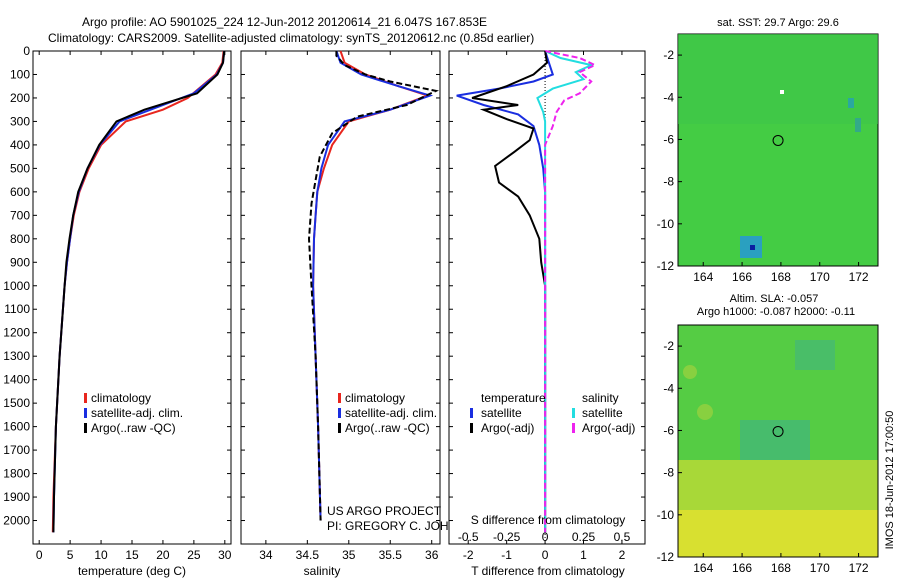  What do you see at coordinates (815, 355) in the screenshot?
I see `sla-map-low-patch` at bounding box center [815, 355].